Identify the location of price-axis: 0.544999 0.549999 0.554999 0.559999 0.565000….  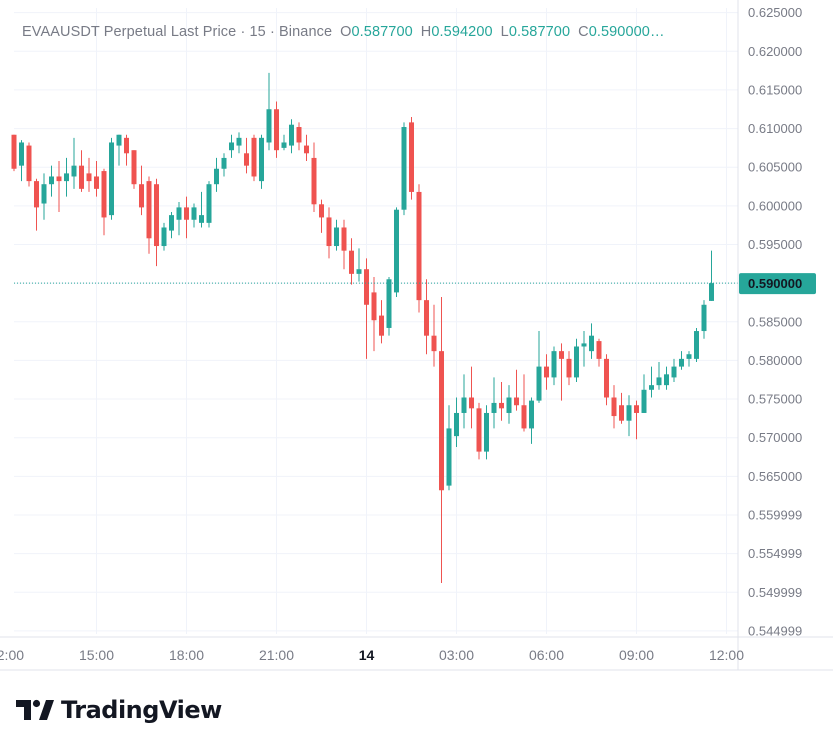
(769, 335).